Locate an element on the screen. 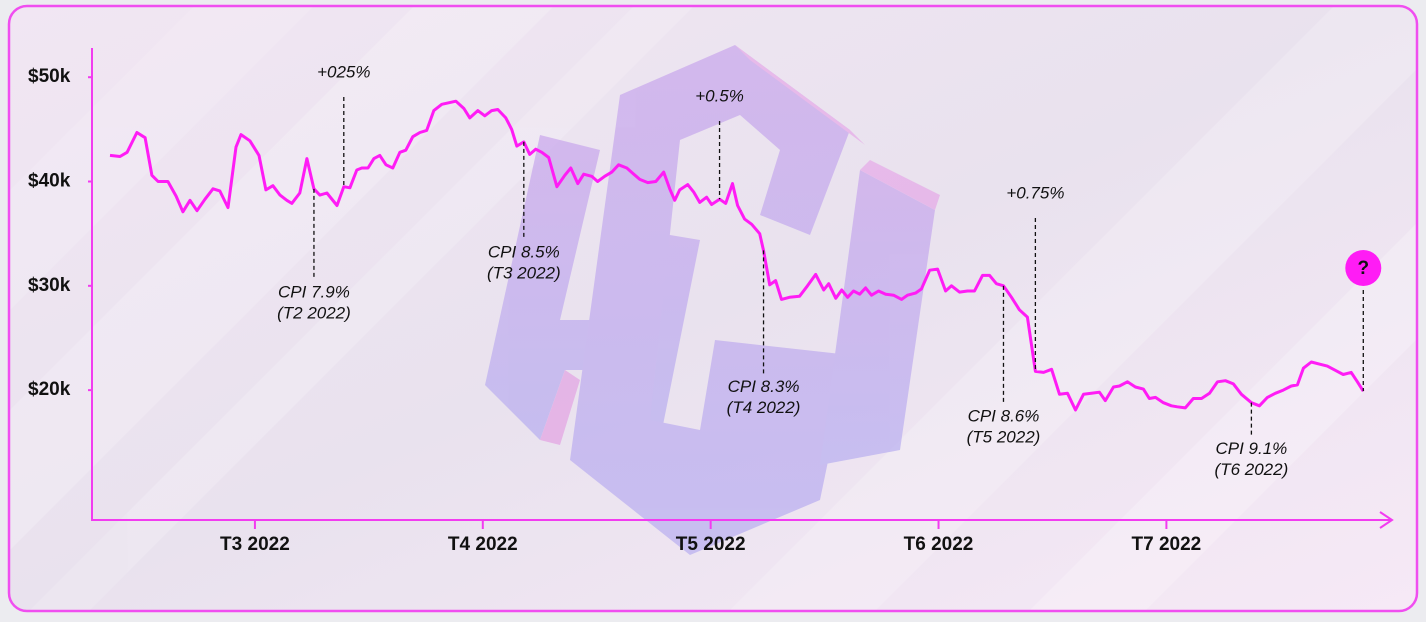 The width and height of the screenshot is (1426, 622). annotation-sublabel: (T6 2022) is located at coordinates (1252, 469).